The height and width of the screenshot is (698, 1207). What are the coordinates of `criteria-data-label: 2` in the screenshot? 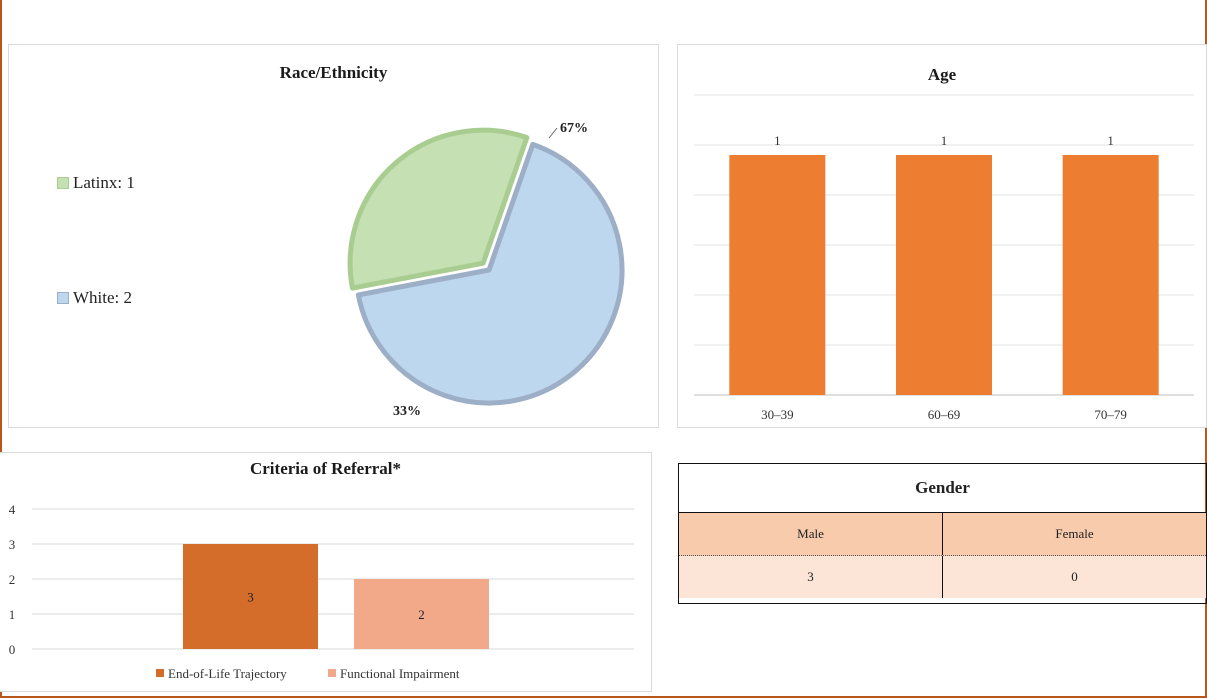 It's located at (421, 614).